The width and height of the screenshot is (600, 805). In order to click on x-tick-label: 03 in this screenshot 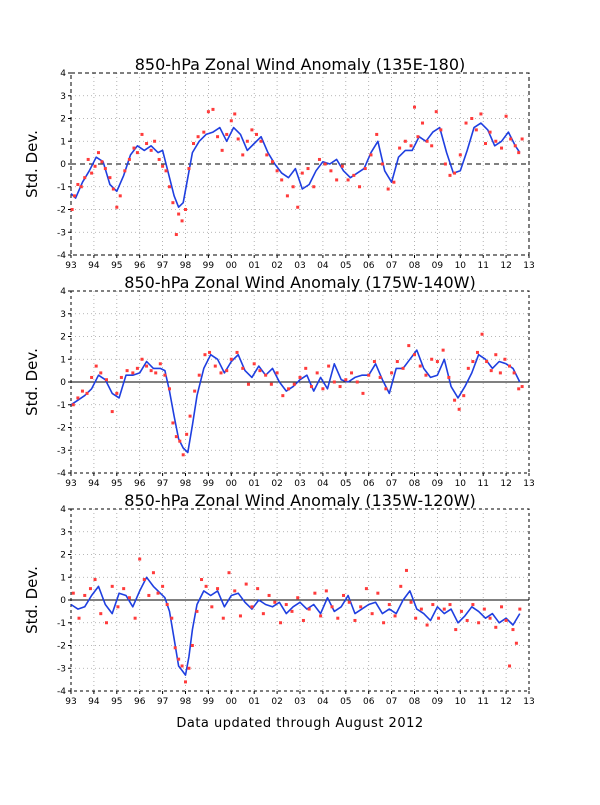, I will do `click(299, 702)`.